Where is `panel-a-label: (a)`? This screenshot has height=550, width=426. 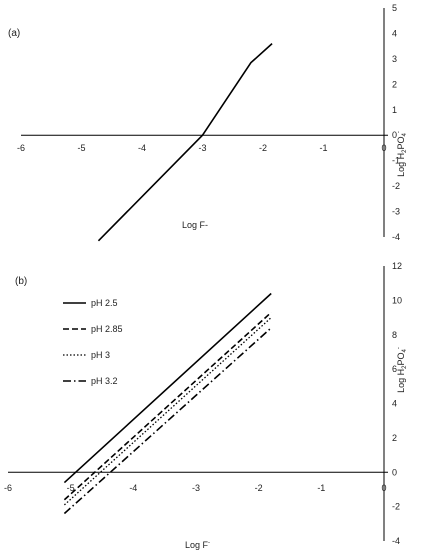 panel-a-label: (a) is located at coordinates (14, 33).